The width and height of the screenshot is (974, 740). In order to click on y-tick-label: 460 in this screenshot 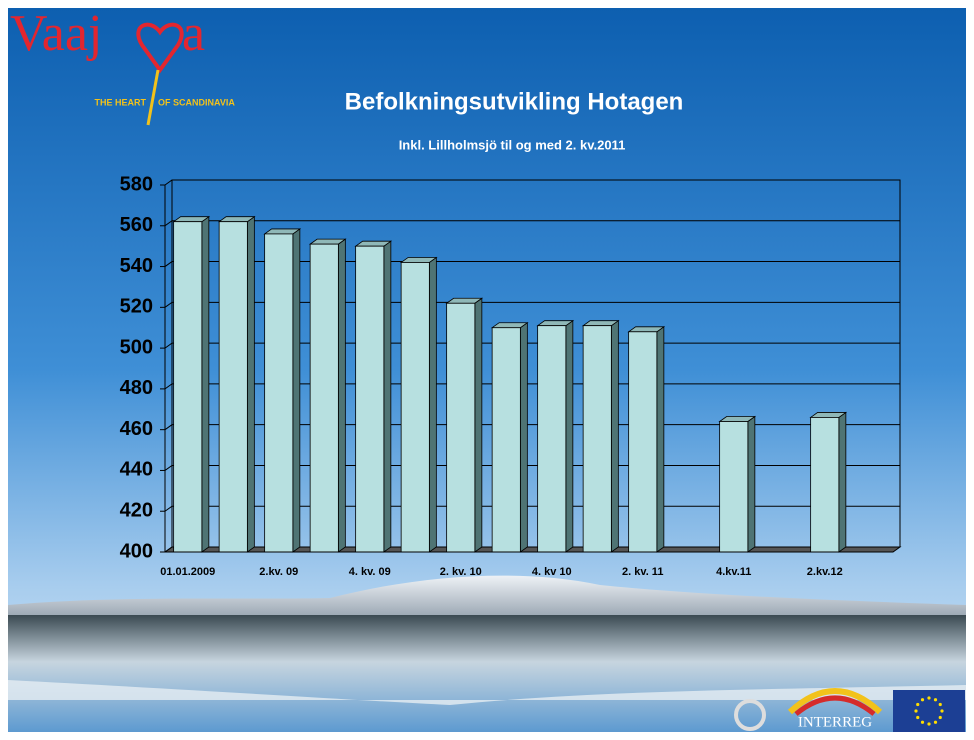, I will do `click(136, 429)`.